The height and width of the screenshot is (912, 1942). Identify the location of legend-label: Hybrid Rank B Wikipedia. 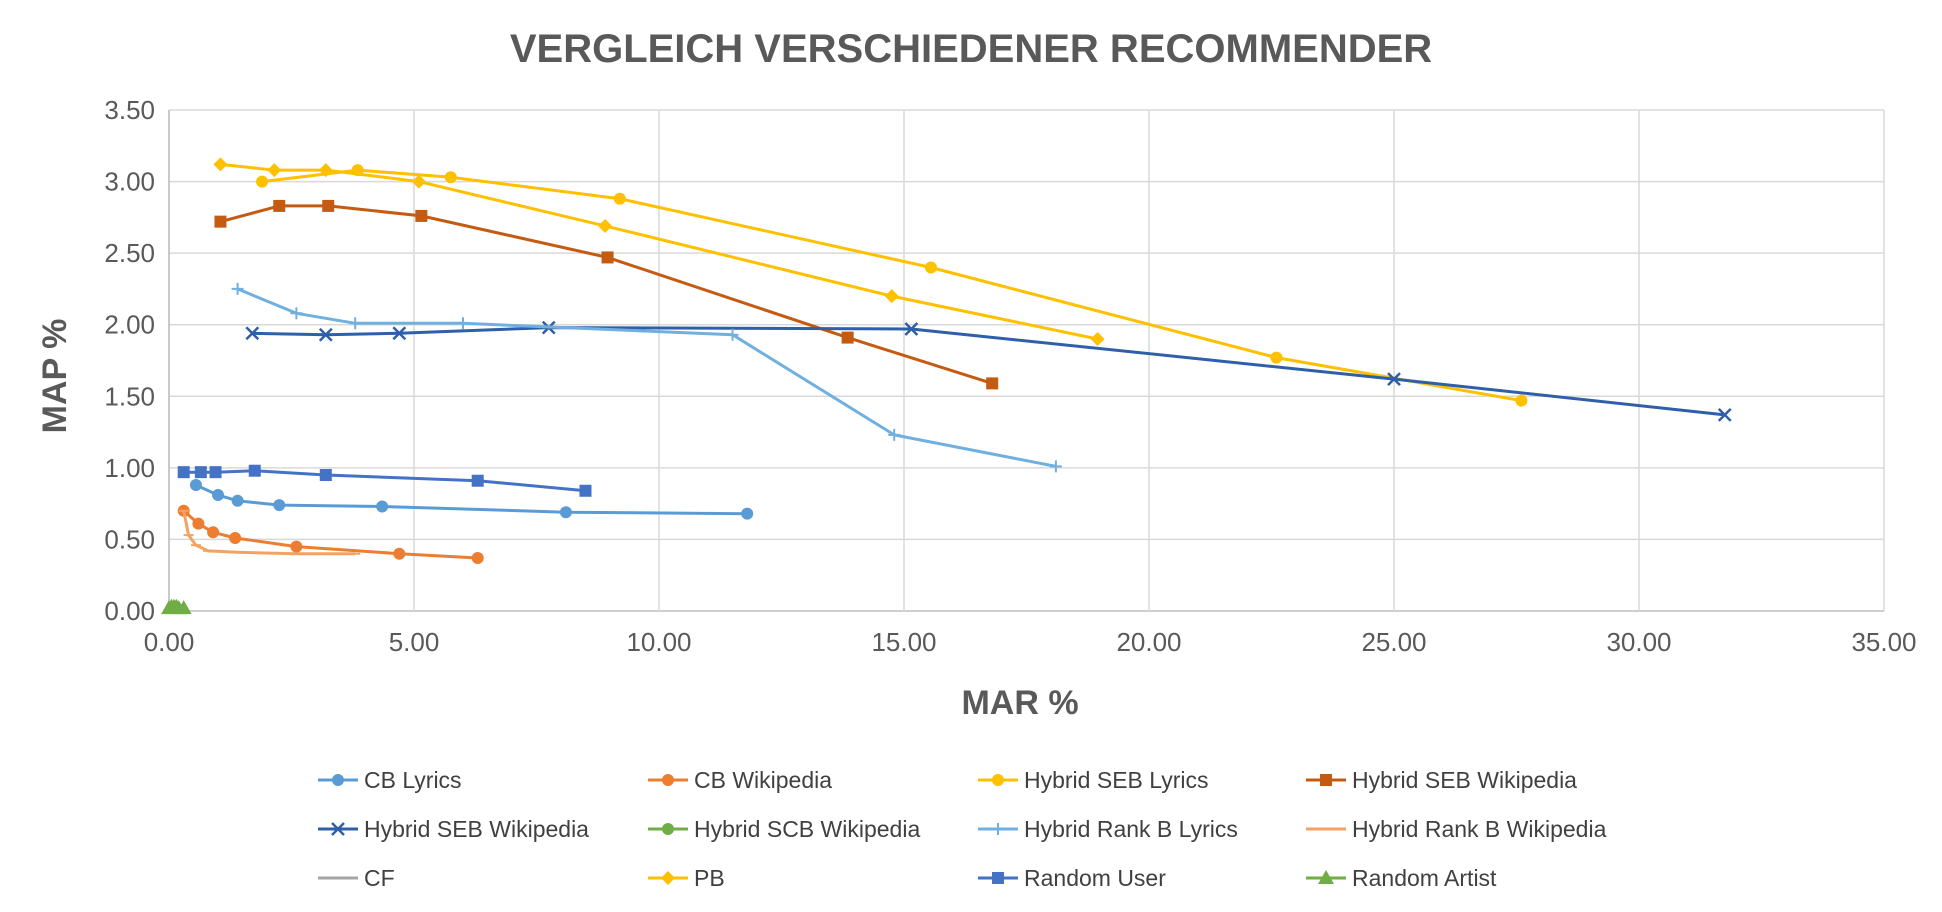
(1479, 829).